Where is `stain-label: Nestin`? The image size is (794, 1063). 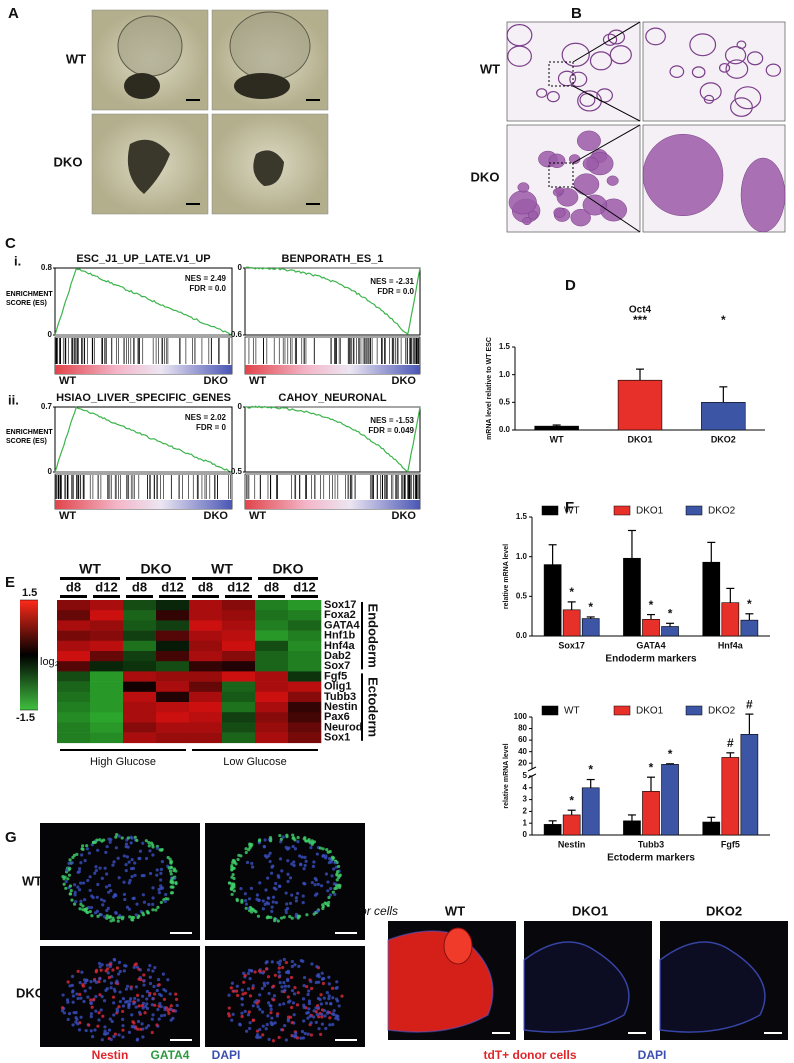 stain-label: Nestin is located at coordinates (110, 1055).